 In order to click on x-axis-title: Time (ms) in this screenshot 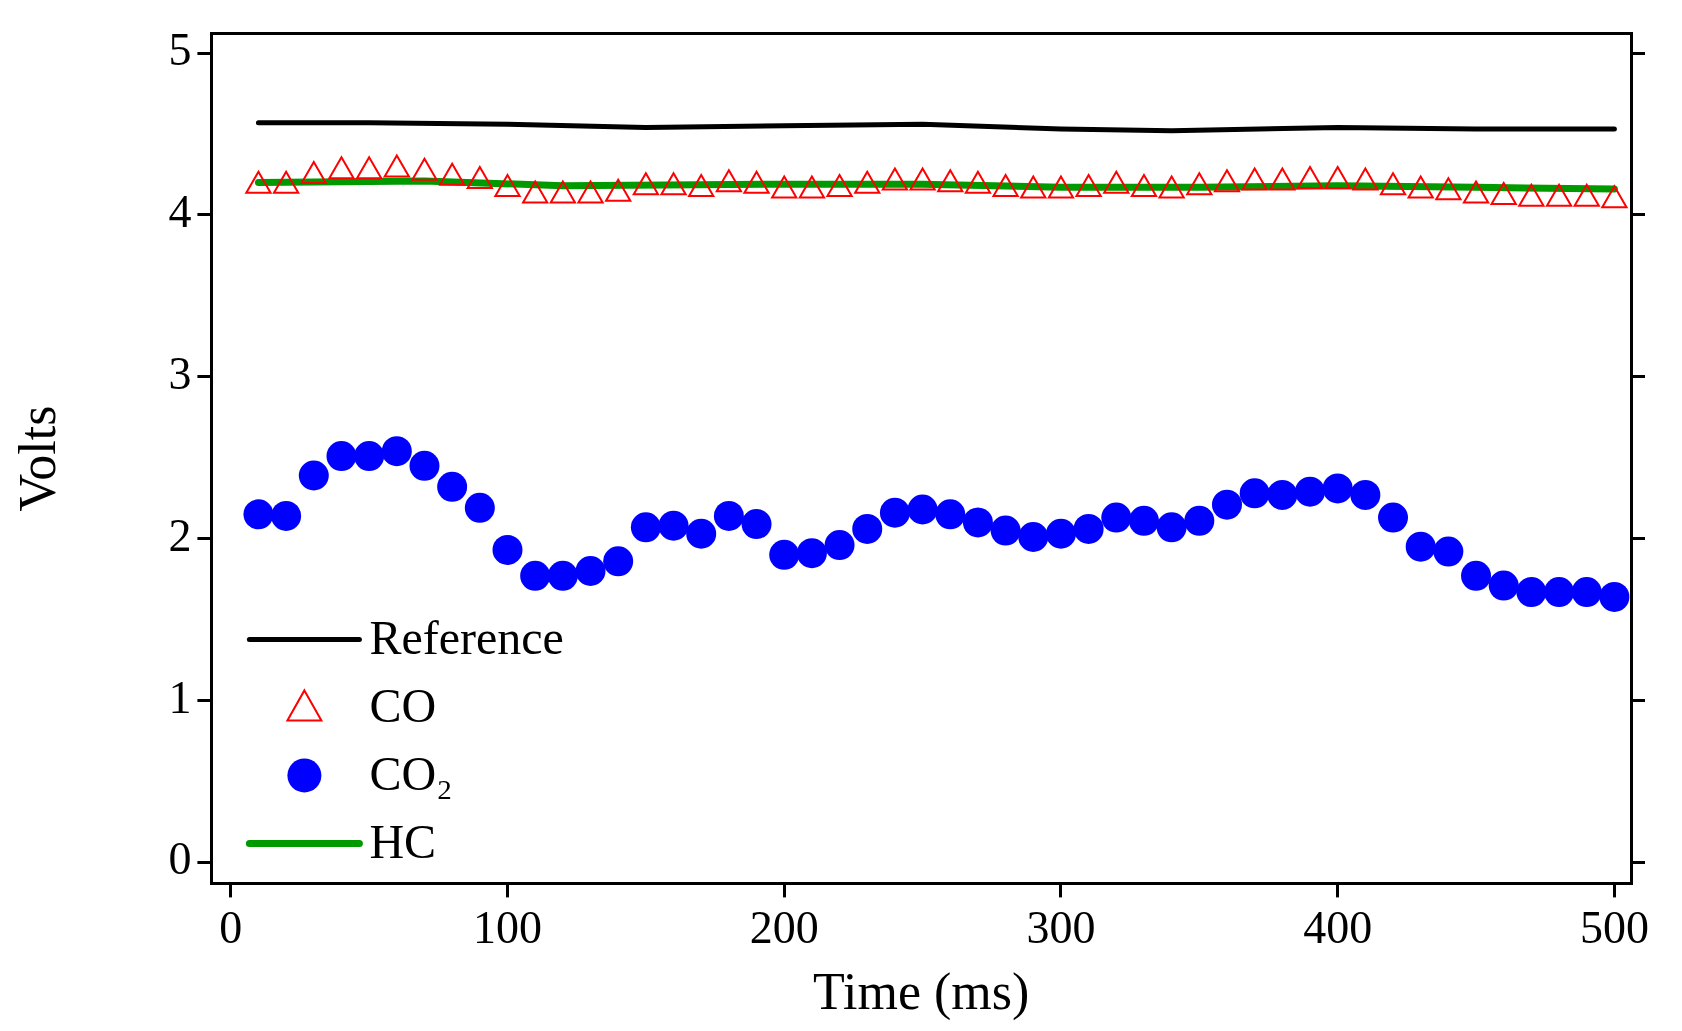, I will do `click(921, 992)`.